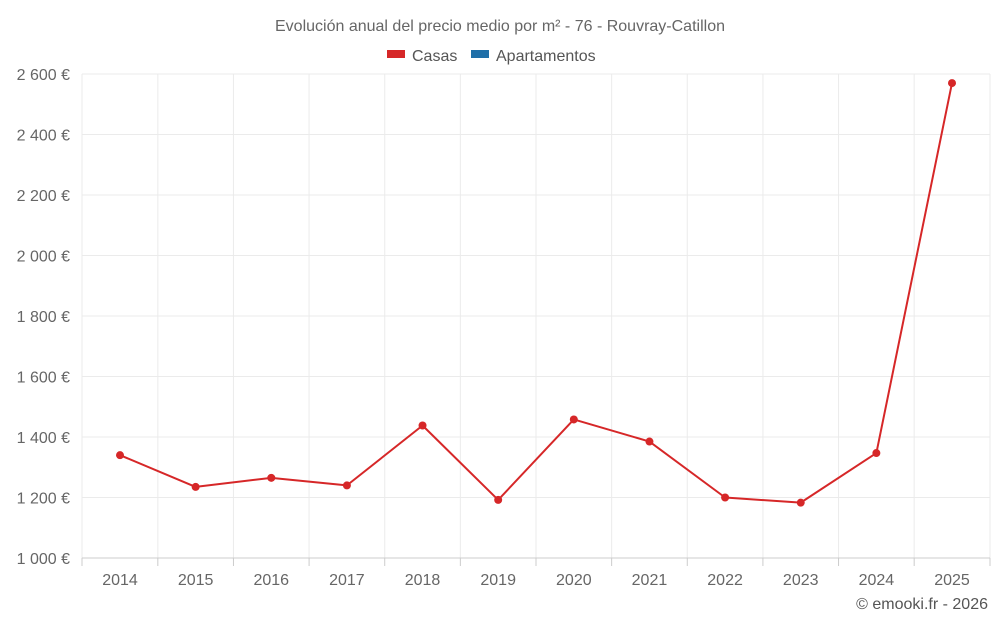 This screenshot has width=1000, height=625. What do you see at coordinates (346, 485) in the screenshot?
I see `data-point-casas-2017` at bounding box center [346, 485].